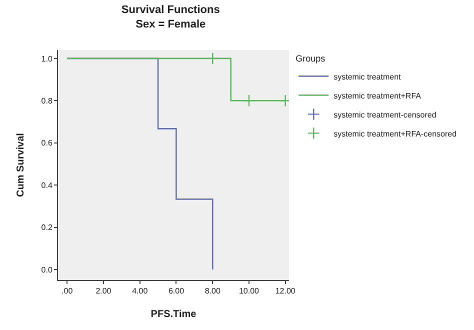  What do you see at coordinates (395, 133) in the screenshot?
I see `legend-label: systemic treatment+RFA-censored` at bounding box center [395, 133].